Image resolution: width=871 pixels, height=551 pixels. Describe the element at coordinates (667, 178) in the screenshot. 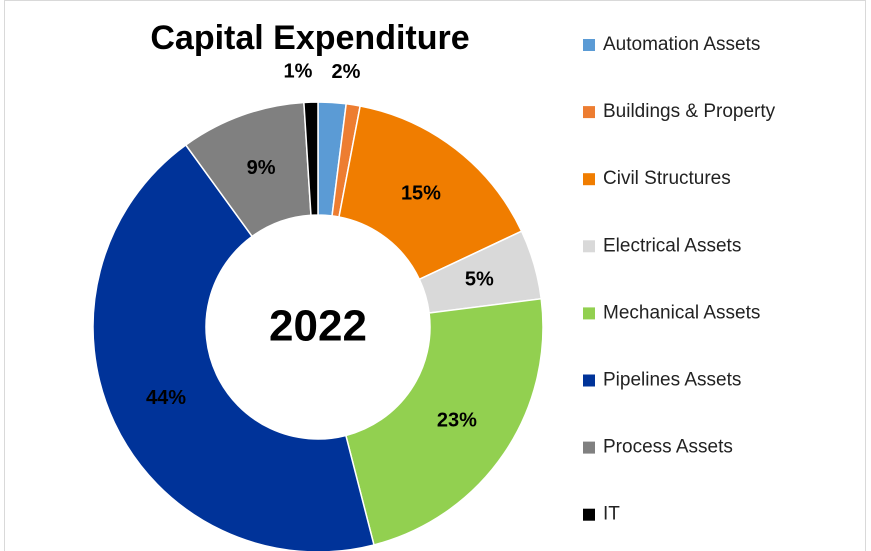

I see `legend-label: Civil Structures` at that location.